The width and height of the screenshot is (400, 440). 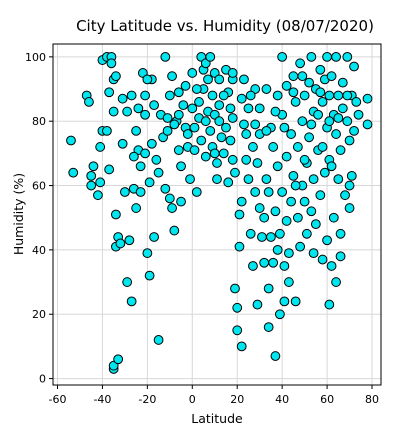 What do you see at coordinates (35, 57) in the screenshot?
I see `y-tick-label: 100` at bounding box center [35, 57].